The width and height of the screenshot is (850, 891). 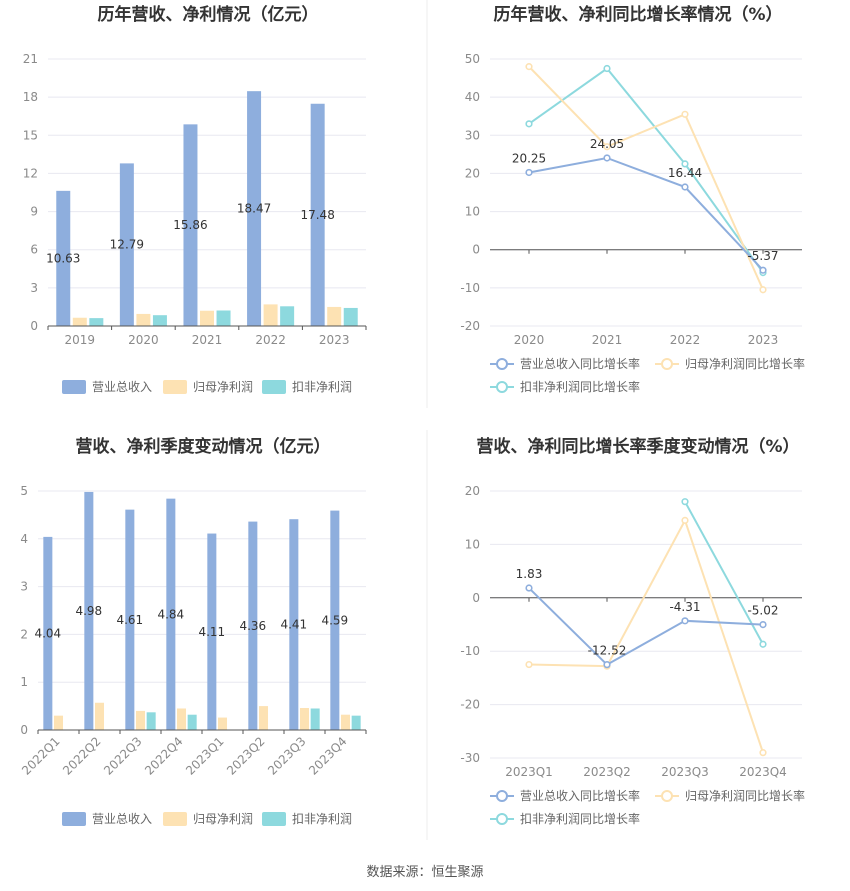 What do you see at coordinates (529, 340) in the screenshot?
I see `x-tick-label: 2020` at bounding box center [529, 340].